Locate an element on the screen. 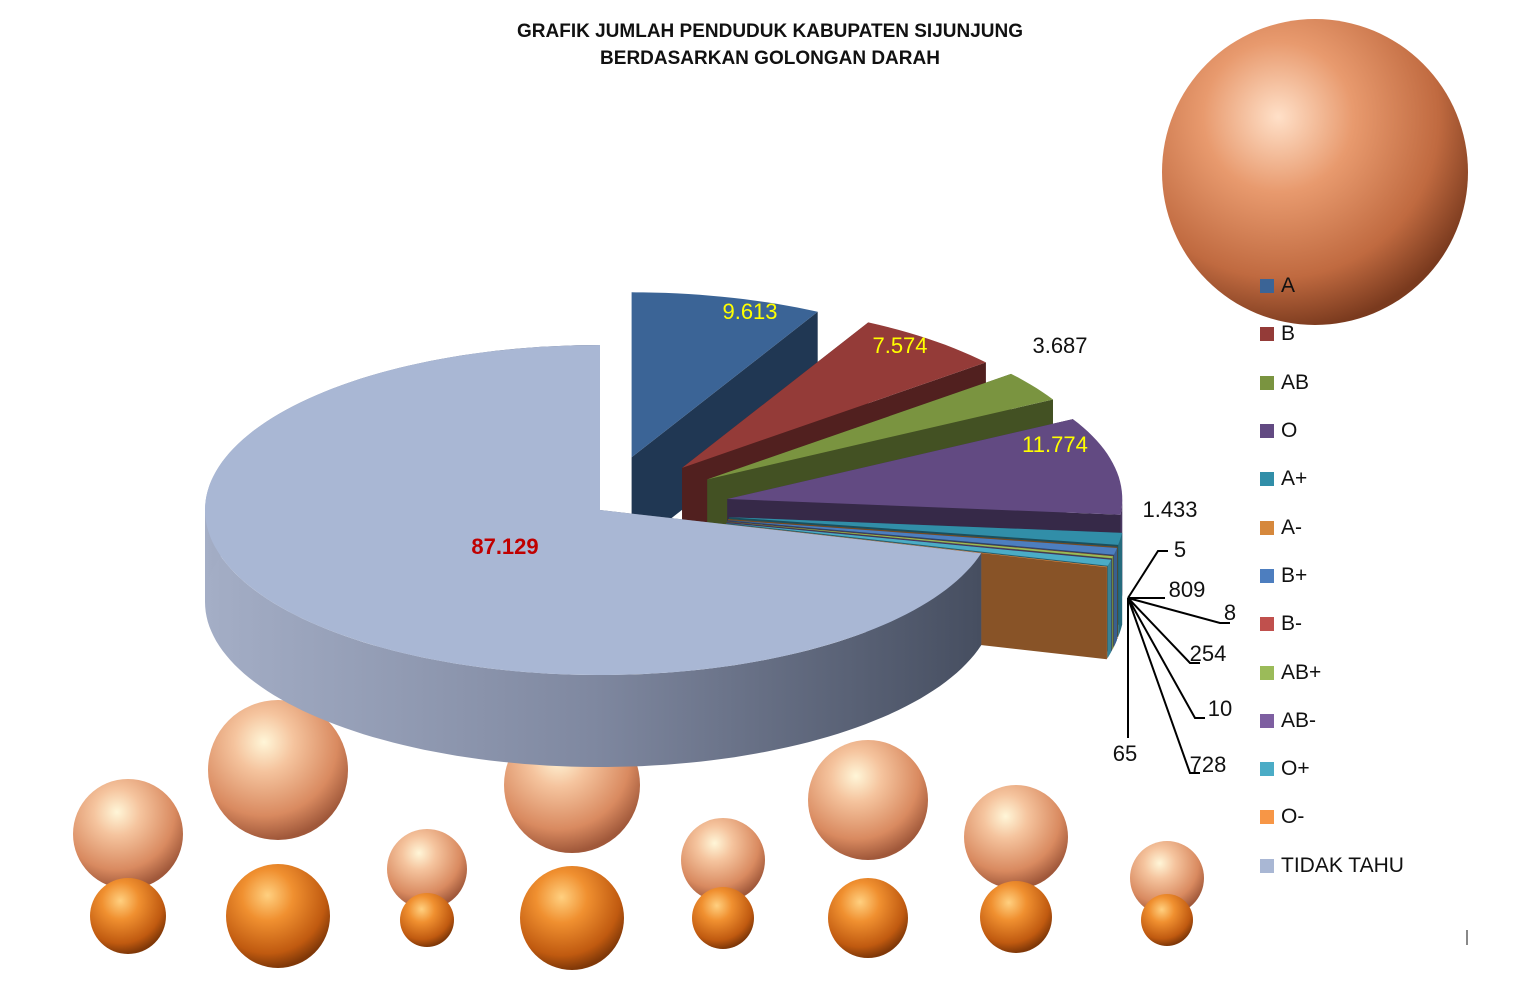 The image size is (1527, 992). slice-side-tidak tahu is located at coordinates (593, 638).